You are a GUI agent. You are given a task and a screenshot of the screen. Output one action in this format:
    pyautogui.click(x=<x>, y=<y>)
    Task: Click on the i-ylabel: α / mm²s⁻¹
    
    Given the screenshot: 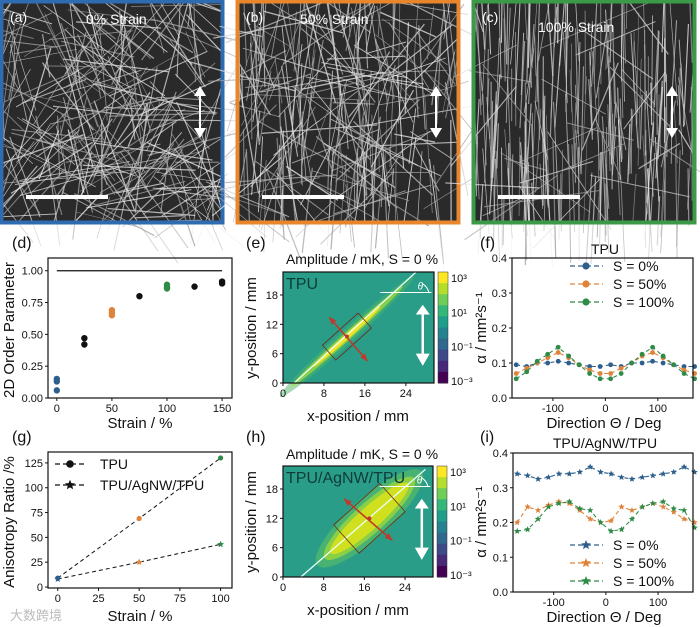 What is the action you would take?
    pyautogui.click(x=481, y=522)
    